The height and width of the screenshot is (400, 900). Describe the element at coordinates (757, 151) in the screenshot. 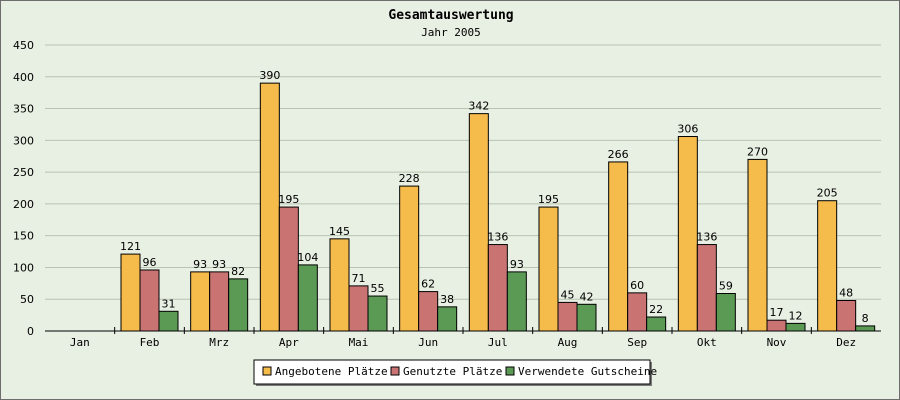

I see `data-label: 270` at that location.